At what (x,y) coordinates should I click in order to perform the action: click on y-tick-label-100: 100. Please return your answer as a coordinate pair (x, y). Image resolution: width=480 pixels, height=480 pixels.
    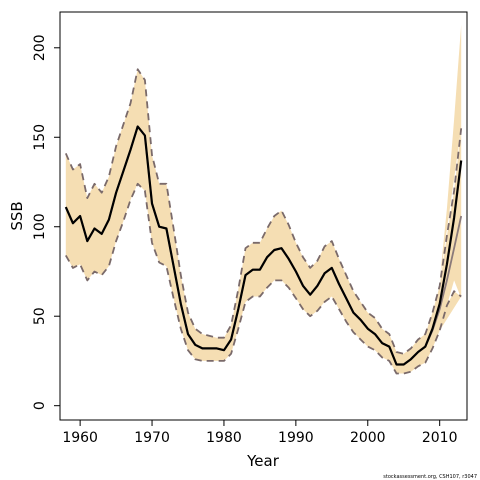
    Looking at the image, I should click on (40, 226).